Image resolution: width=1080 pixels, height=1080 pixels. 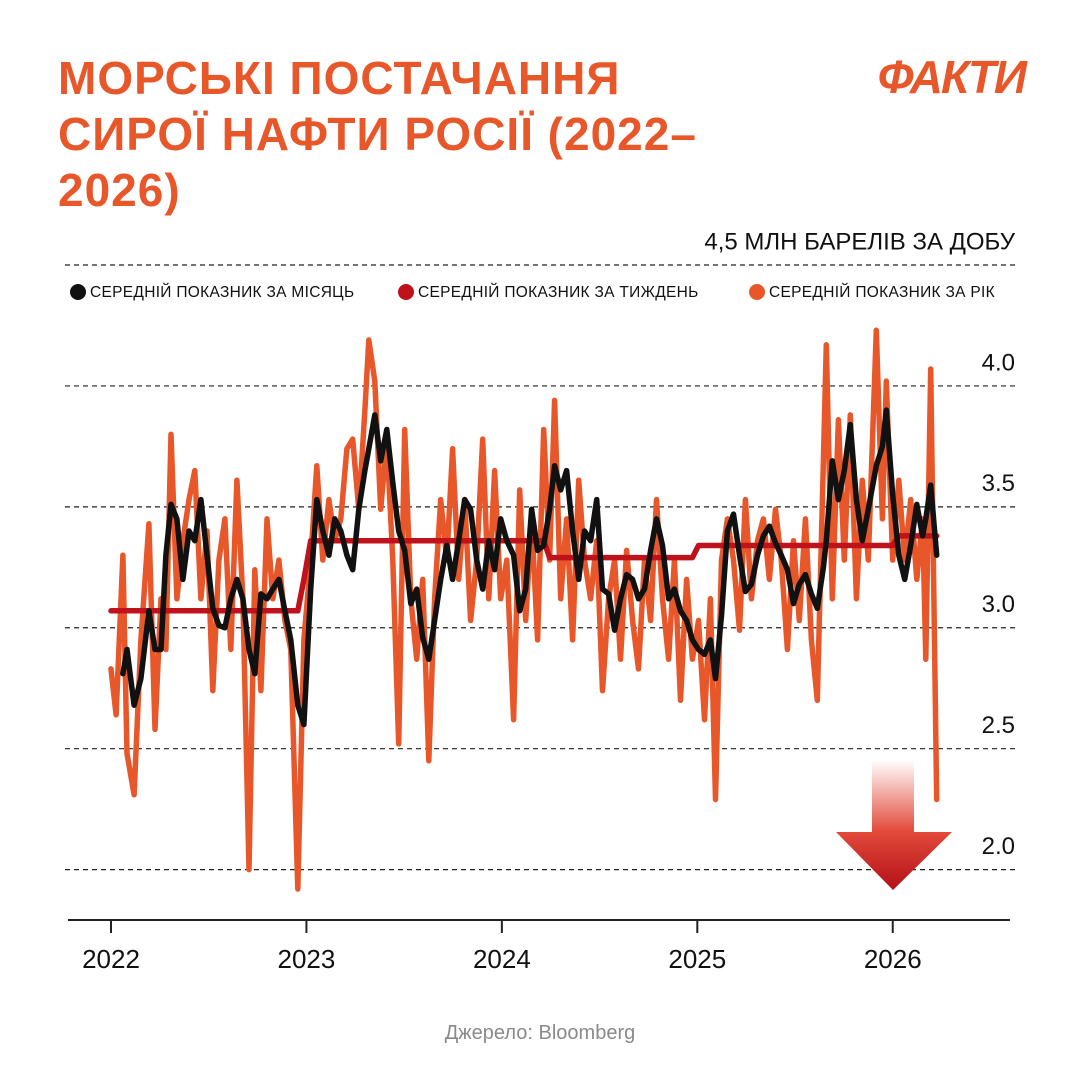 What do you see at coordinates (882, 292) in the screenshot?
I see `legend-label: СЕРЕДНІЙ ПОКАЗНИК ЗА РІК` at bounding box center [882, 292].